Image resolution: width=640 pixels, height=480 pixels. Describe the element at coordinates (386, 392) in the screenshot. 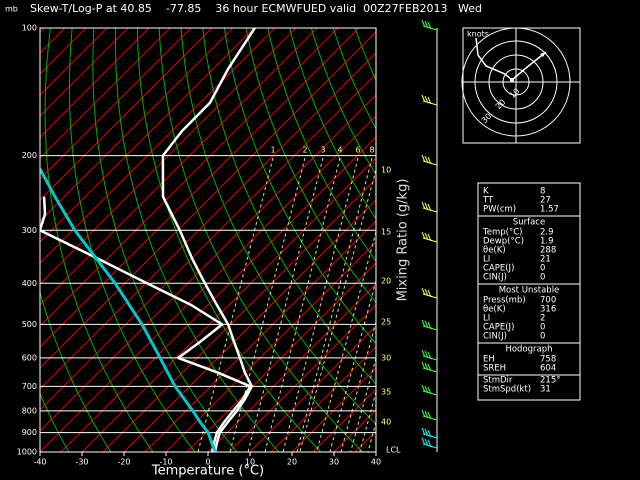

I see `mixing-ratio-label: 35` at that location.